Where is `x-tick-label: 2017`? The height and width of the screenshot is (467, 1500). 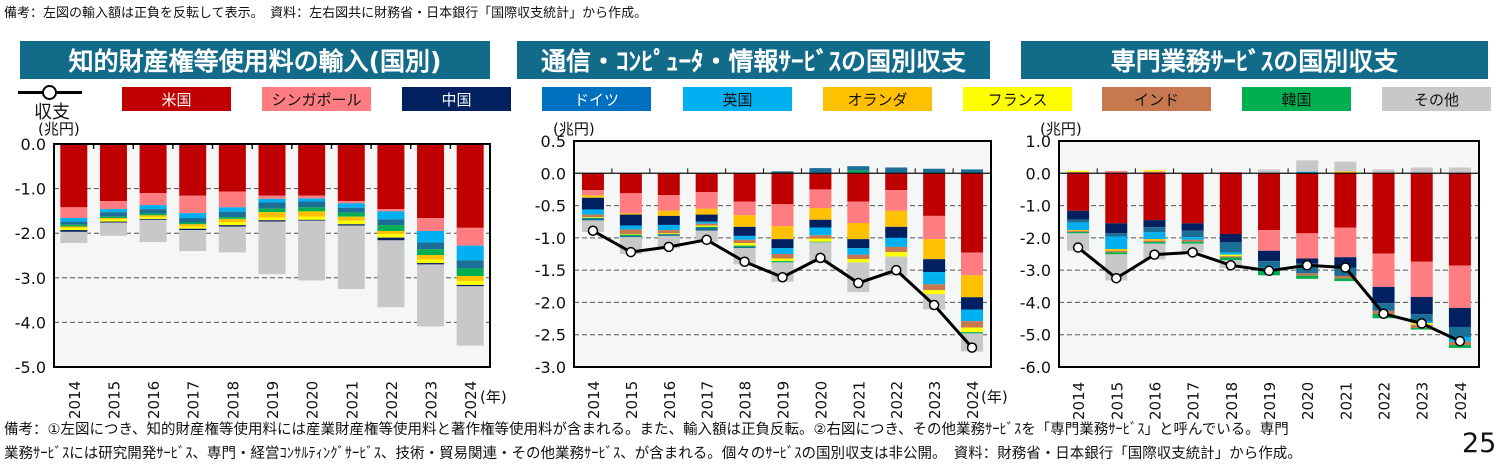 x-tick-label: 2017 is located at coordinates (1194, 401).